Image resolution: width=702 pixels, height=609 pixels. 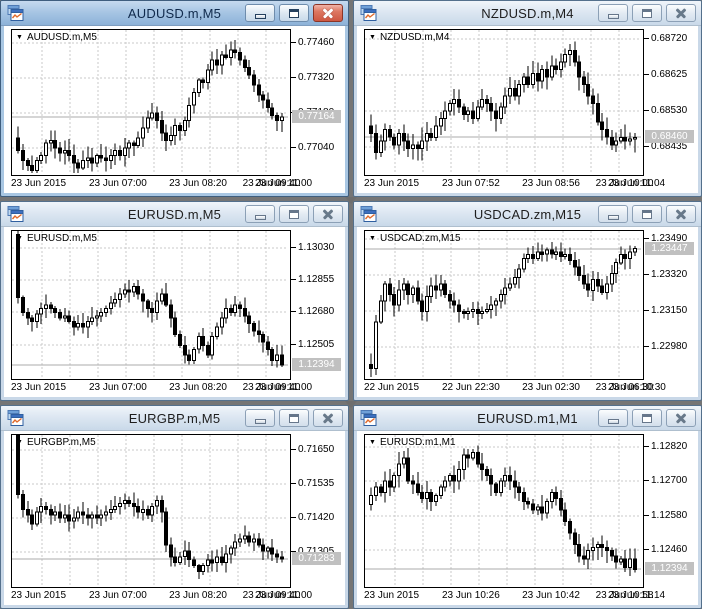 What do you see at coordinates (316, 116) in the screenshot?
I see `current-price-box: 0.77164` at bounding box center [316, 116].